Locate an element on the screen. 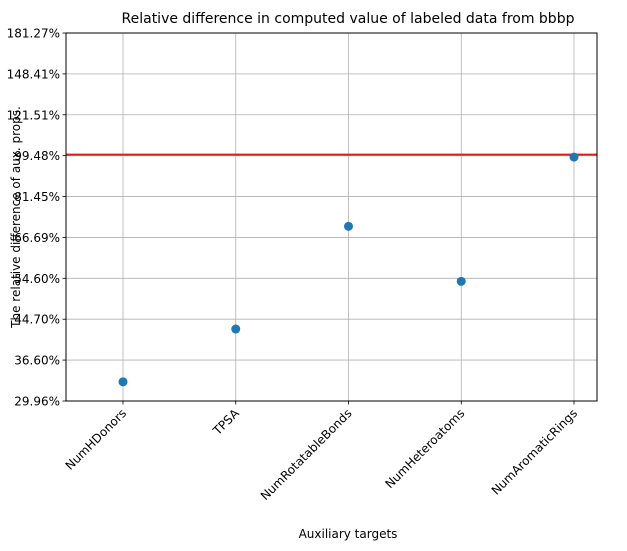 The height and width of the screenshot is (551, 627). x-tick-label: NumRotatableBonds is located at coordinates (306, 454).